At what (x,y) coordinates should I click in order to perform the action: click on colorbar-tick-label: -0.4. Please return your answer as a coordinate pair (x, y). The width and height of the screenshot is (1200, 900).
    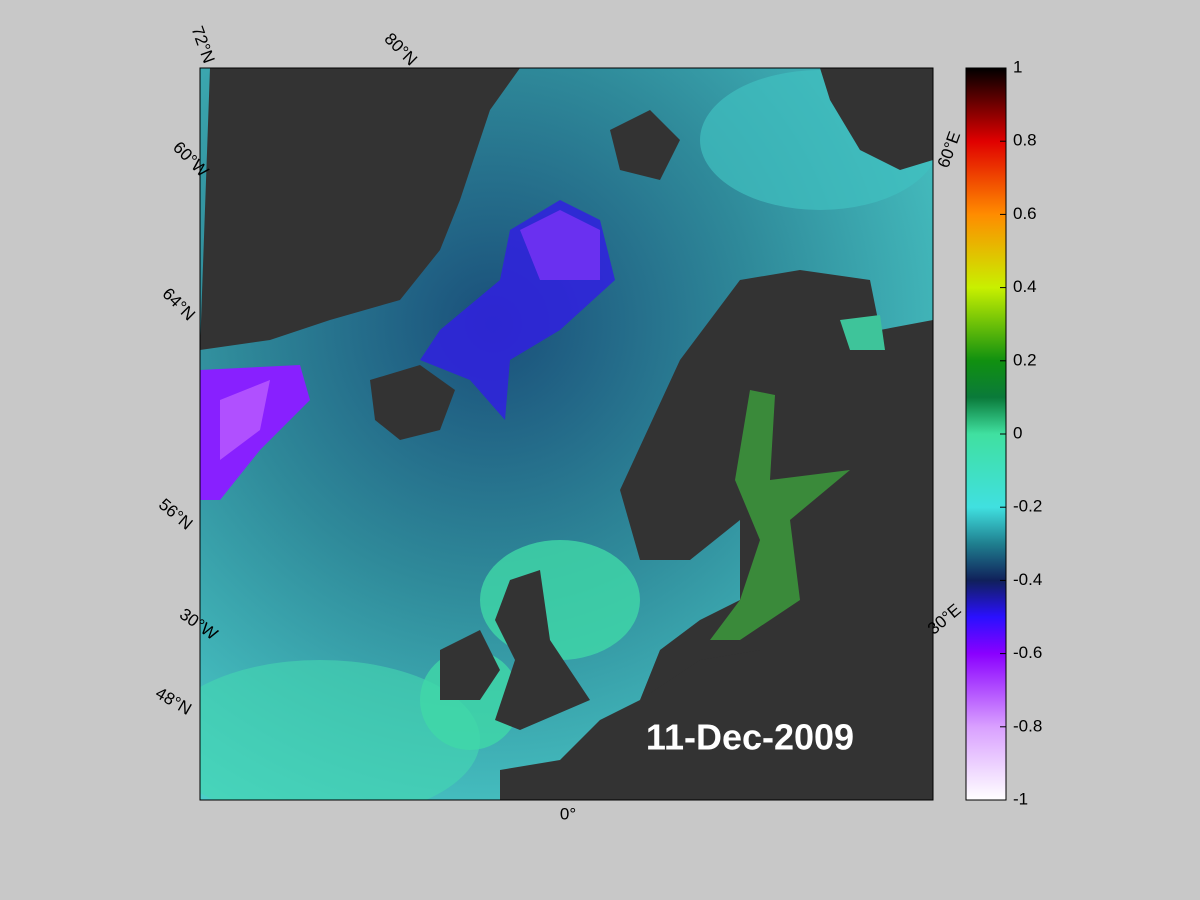
    Looking at the image, I should click on (1027, 579).